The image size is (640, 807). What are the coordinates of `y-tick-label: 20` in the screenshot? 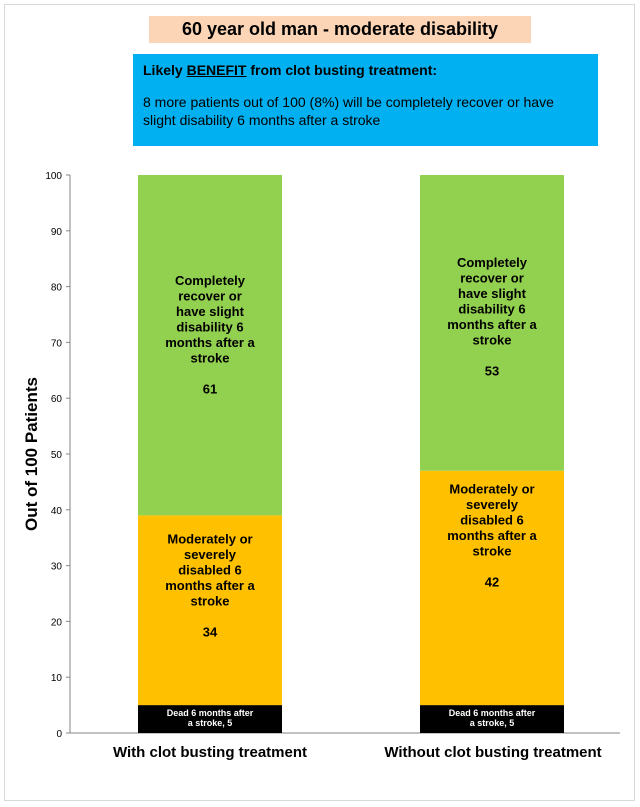 It's located at (57, 622).